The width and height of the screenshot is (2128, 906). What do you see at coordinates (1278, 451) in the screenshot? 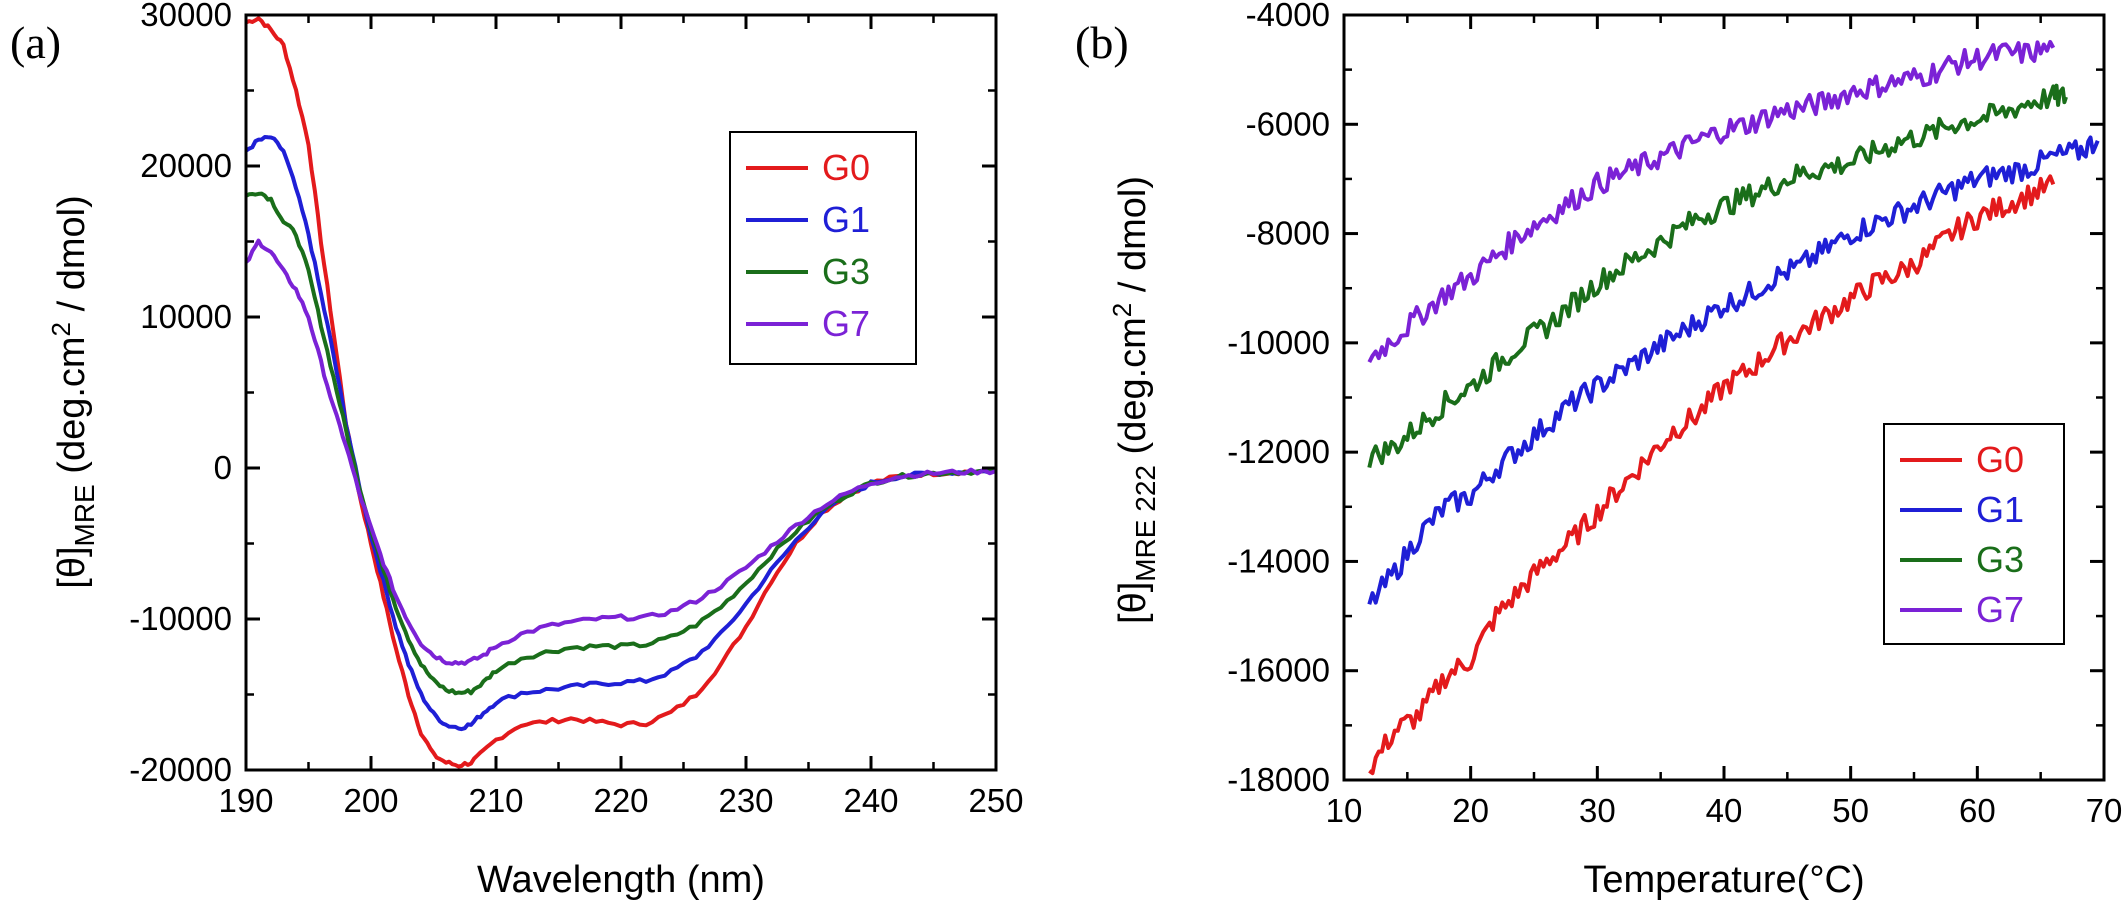
I see `y-tick-label: -12000` at bounding box center [1278, 451].